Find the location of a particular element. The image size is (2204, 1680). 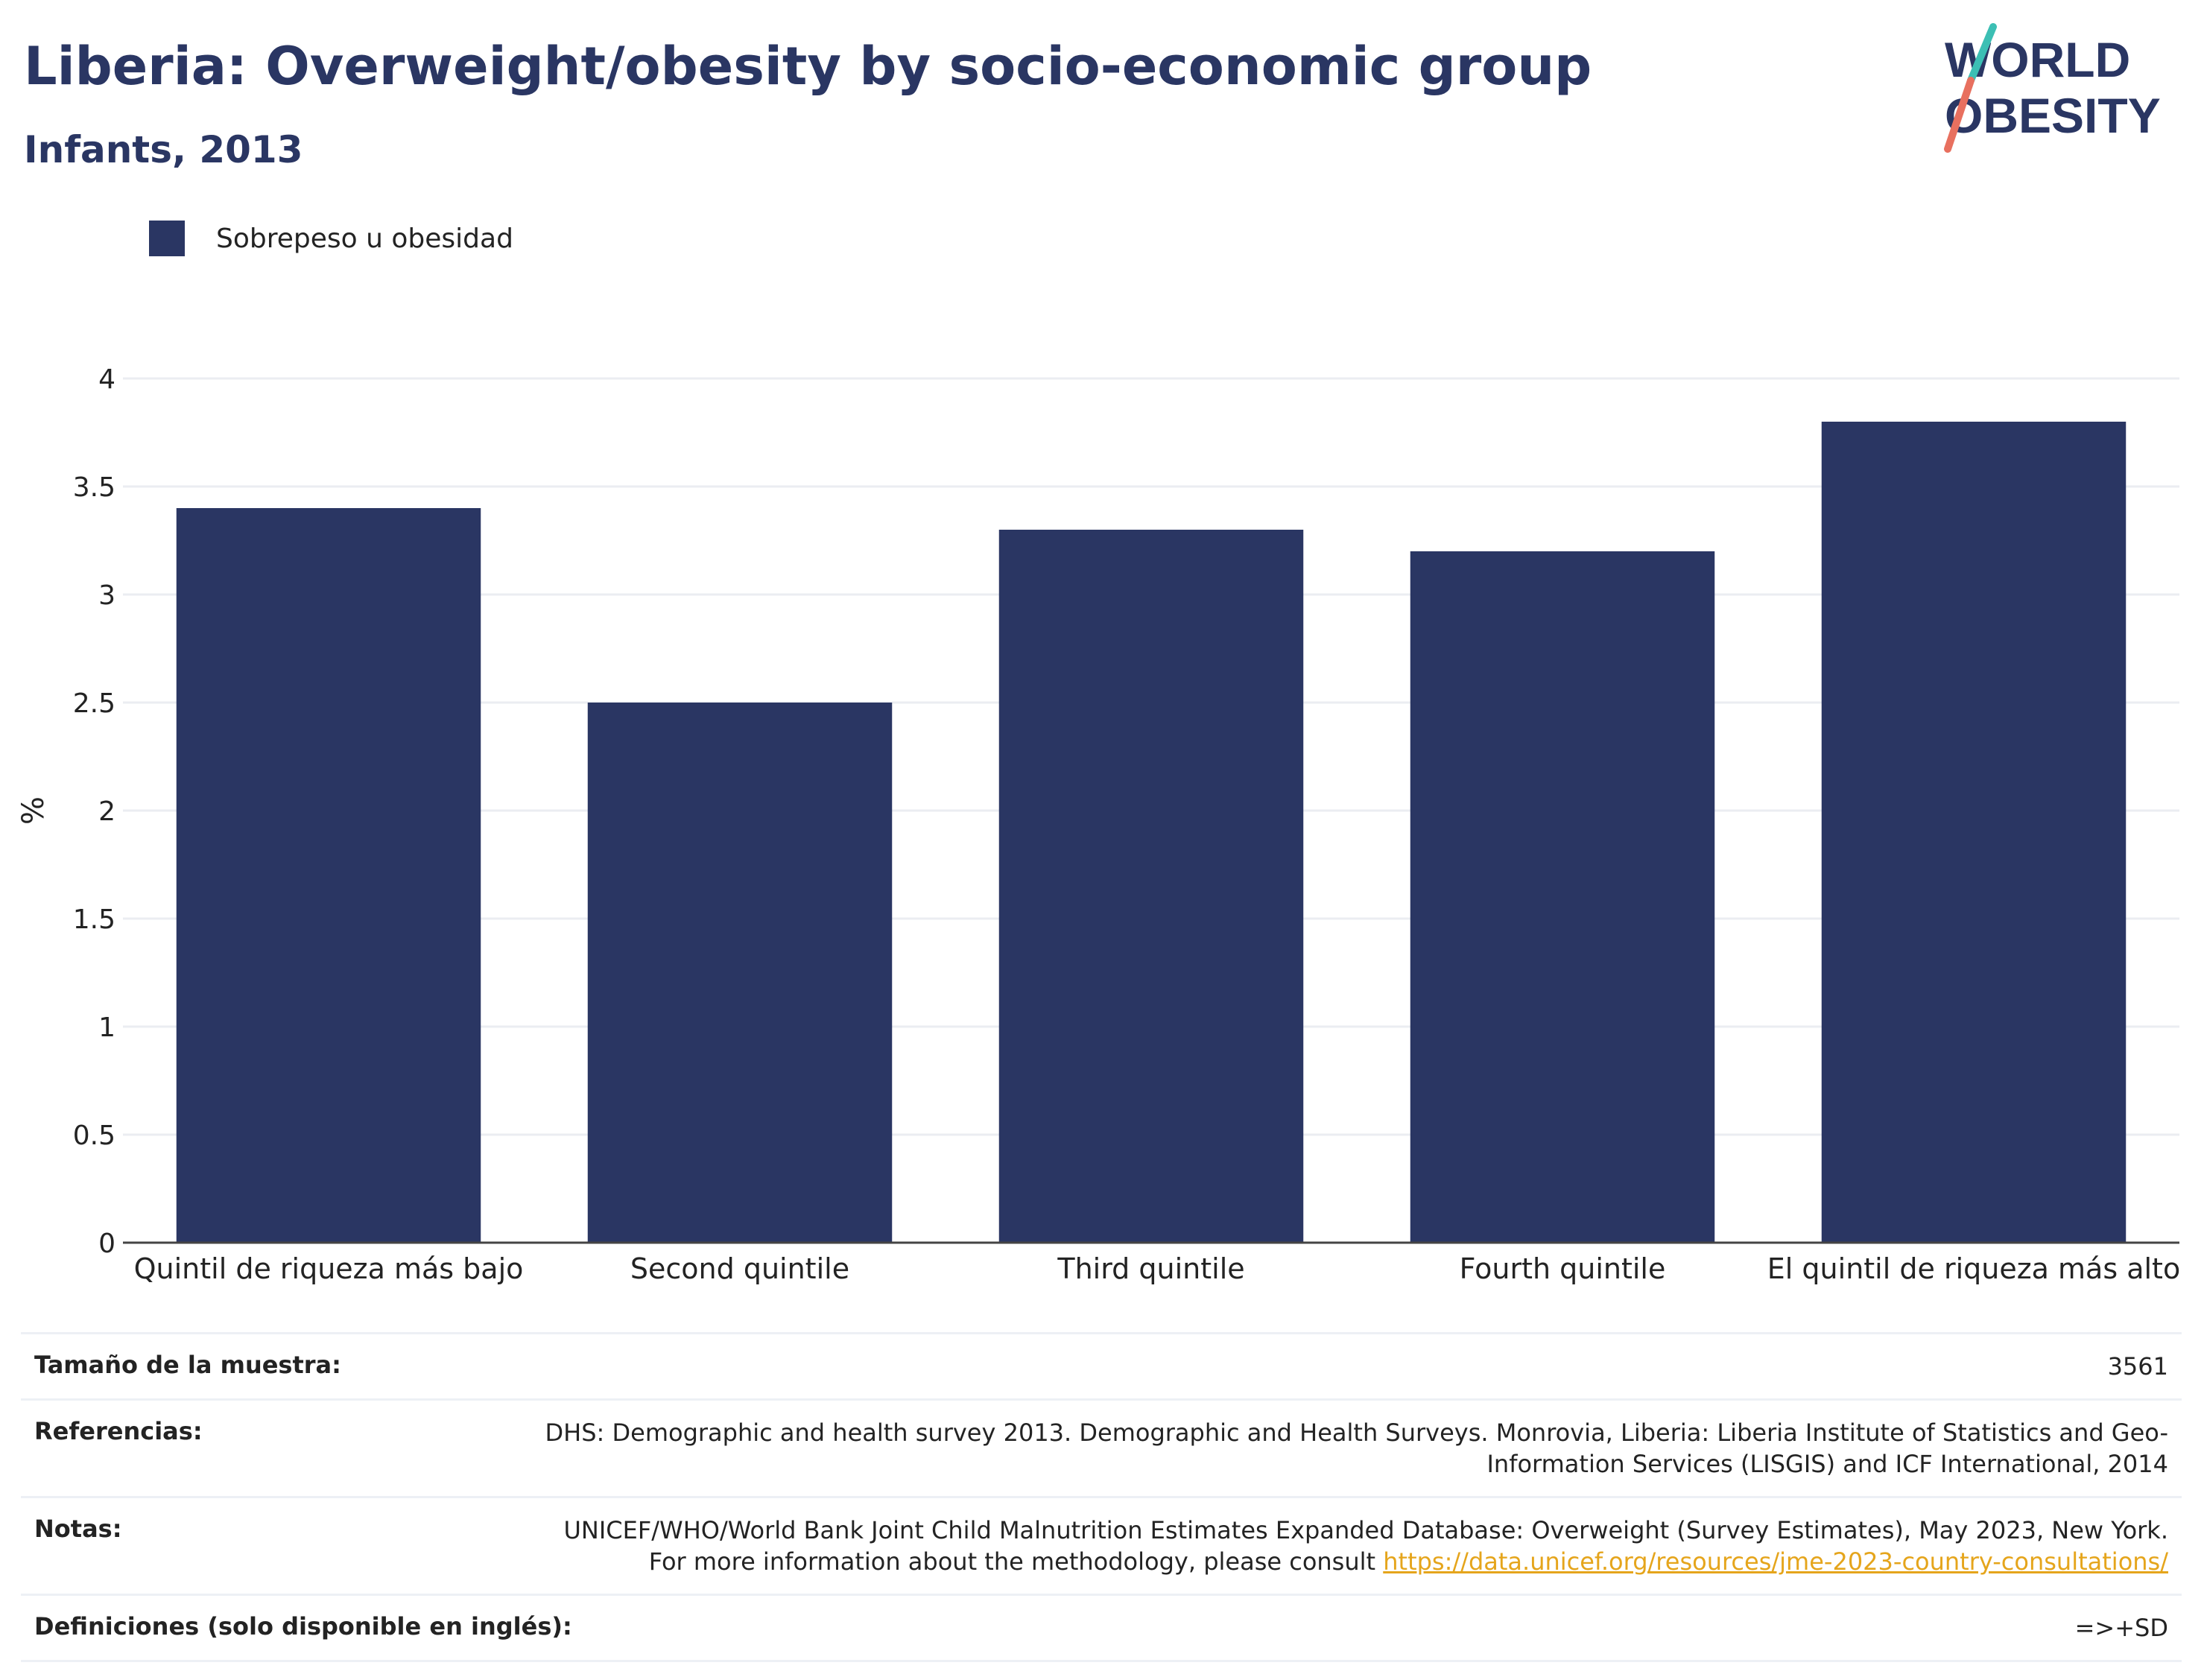

chart-legend: Sobrepeso u obesidad is located at coordinates (331, 238).